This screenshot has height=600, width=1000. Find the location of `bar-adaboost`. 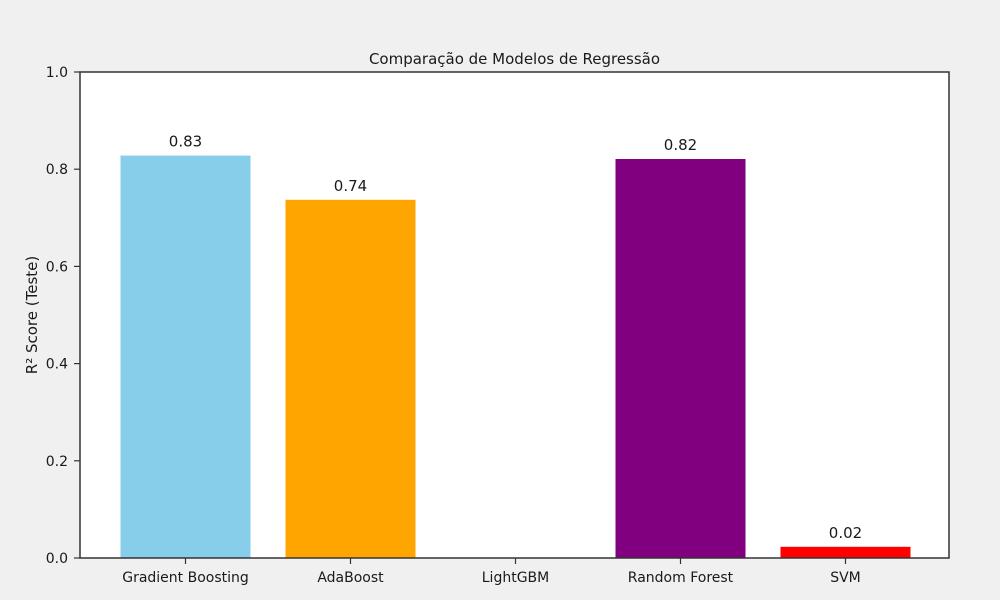

bar-adaboost is located at coordinates (350, 378).